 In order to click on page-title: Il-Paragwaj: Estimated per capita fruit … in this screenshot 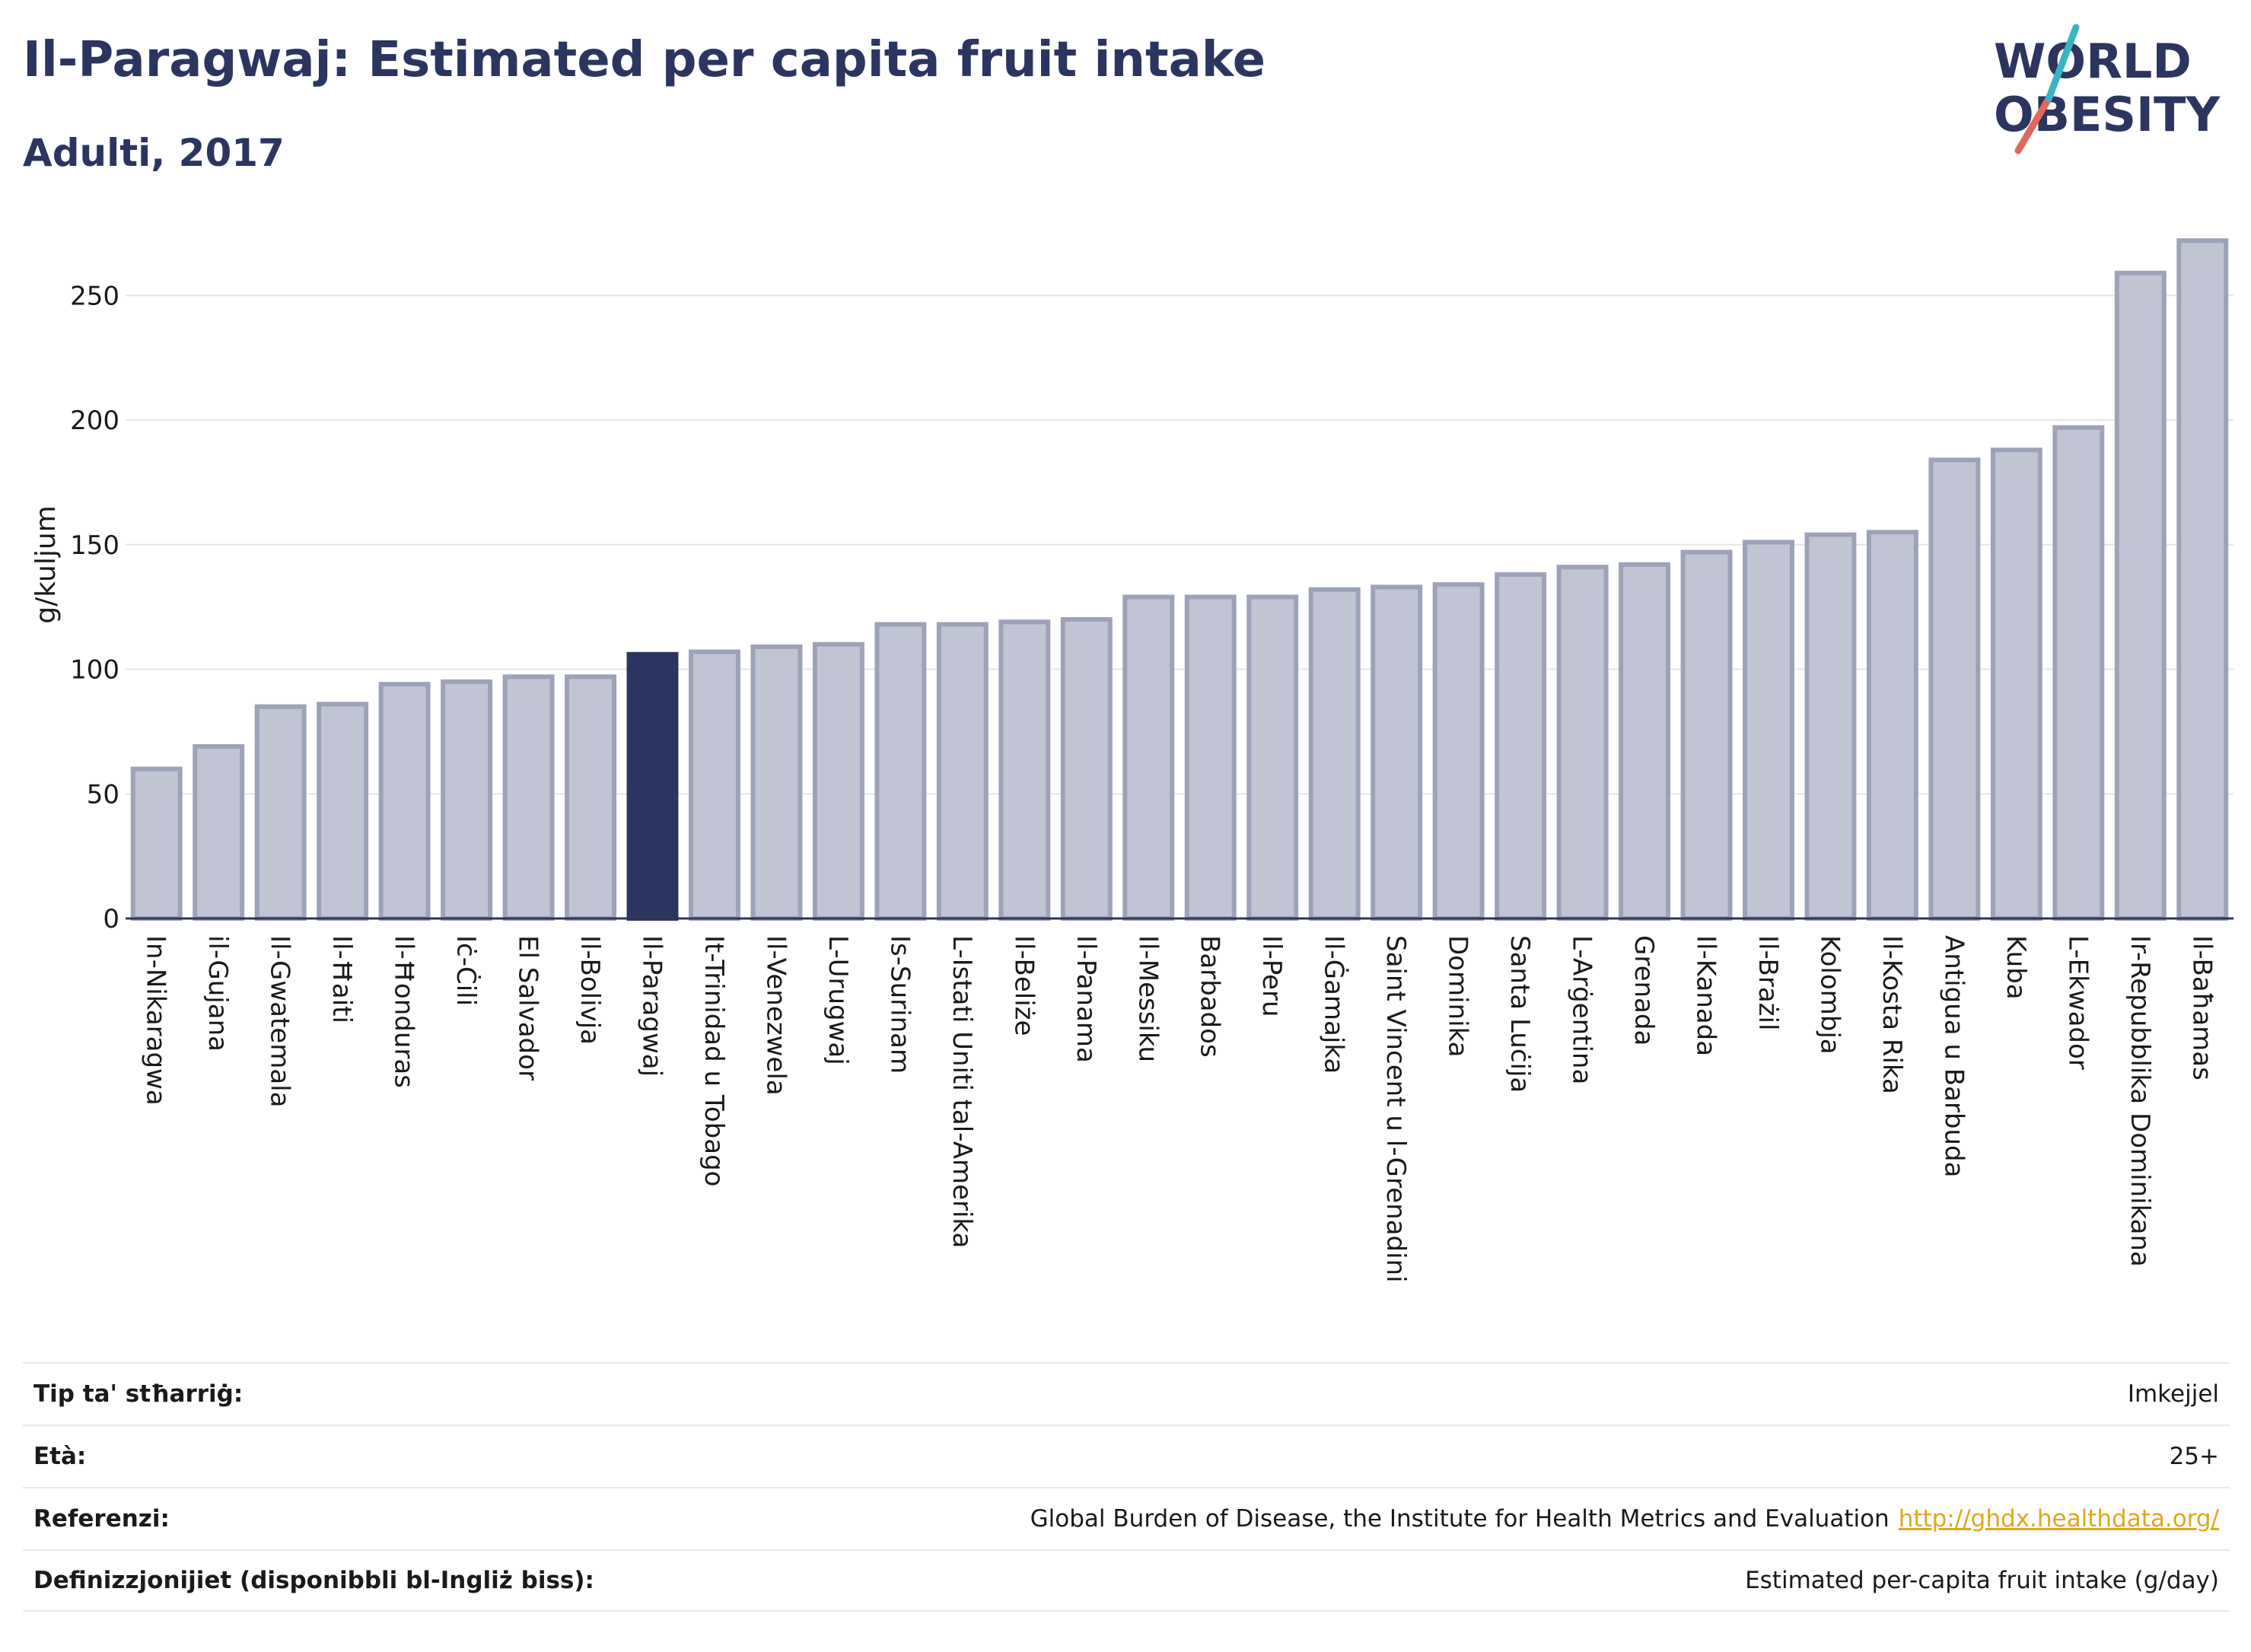, I will do `click(644, 60)`.